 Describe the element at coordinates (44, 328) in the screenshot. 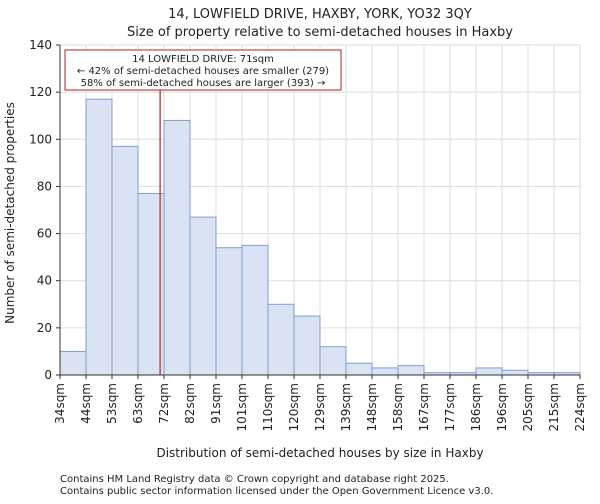

I see `y-tick-label: 20` at that location.